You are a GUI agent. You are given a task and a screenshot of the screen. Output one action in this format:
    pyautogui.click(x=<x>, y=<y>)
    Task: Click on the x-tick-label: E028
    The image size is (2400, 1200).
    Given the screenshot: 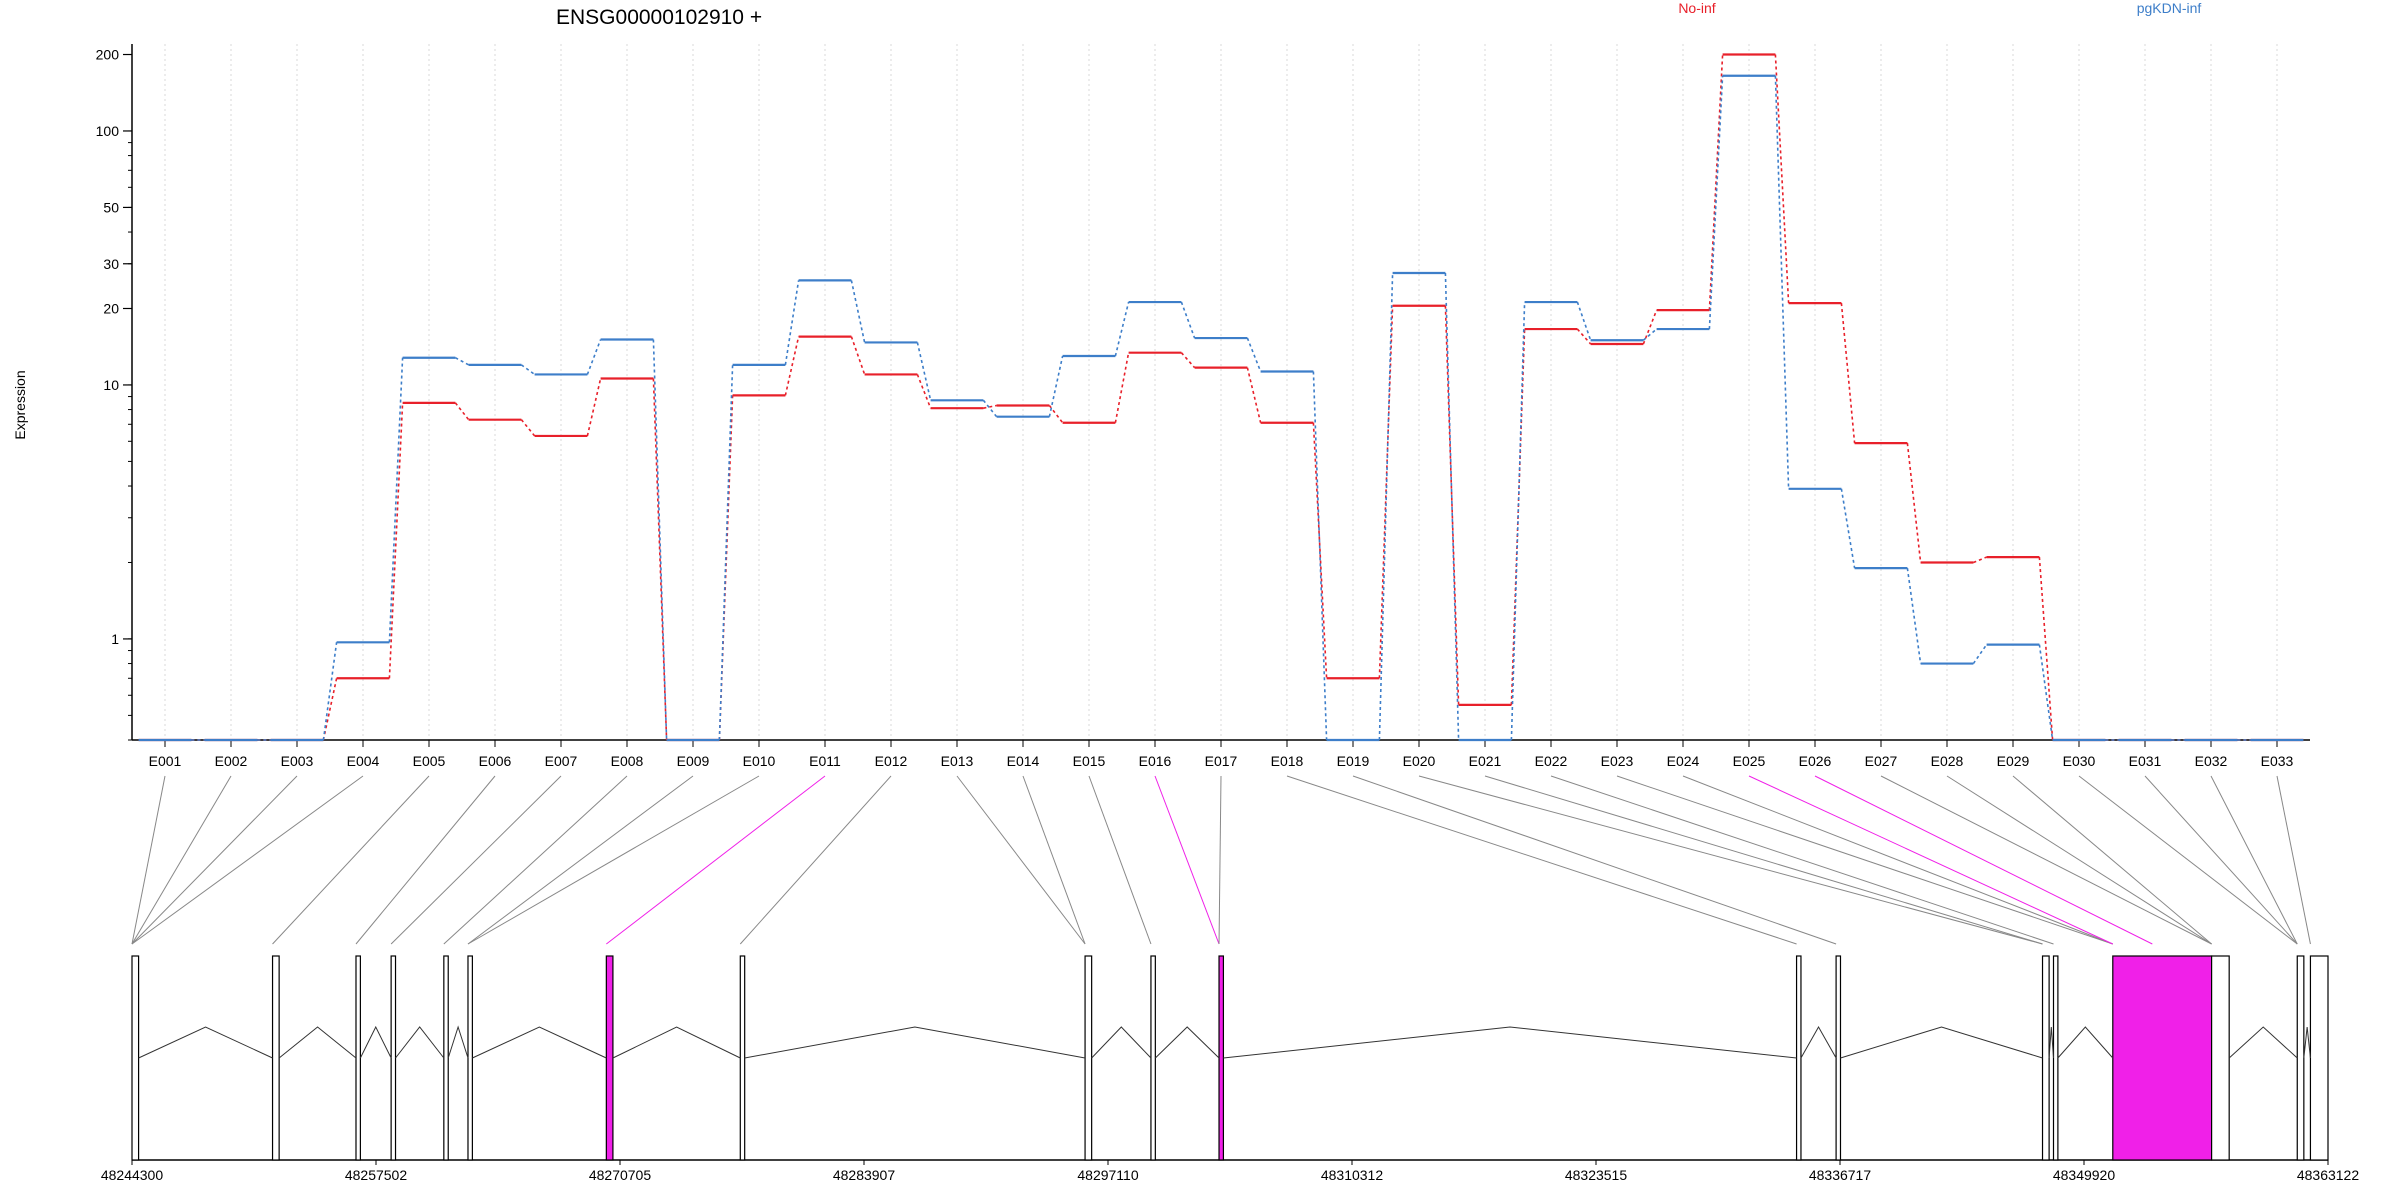 What is the action you would take?
    pyautogui.click(x=1947, y=761)
    